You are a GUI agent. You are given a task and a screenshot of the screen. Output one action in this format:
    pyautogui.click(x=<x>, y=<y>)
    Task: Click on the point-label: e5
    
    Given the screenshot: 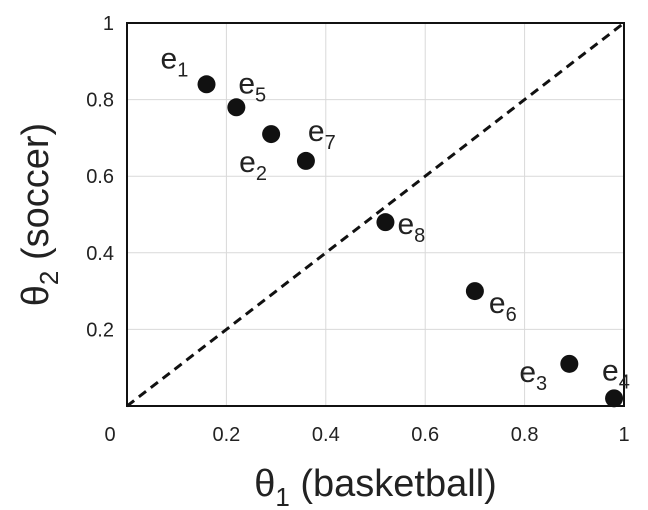 What is the action you would take?
    pyautogui.click(x=252, y=86)
    